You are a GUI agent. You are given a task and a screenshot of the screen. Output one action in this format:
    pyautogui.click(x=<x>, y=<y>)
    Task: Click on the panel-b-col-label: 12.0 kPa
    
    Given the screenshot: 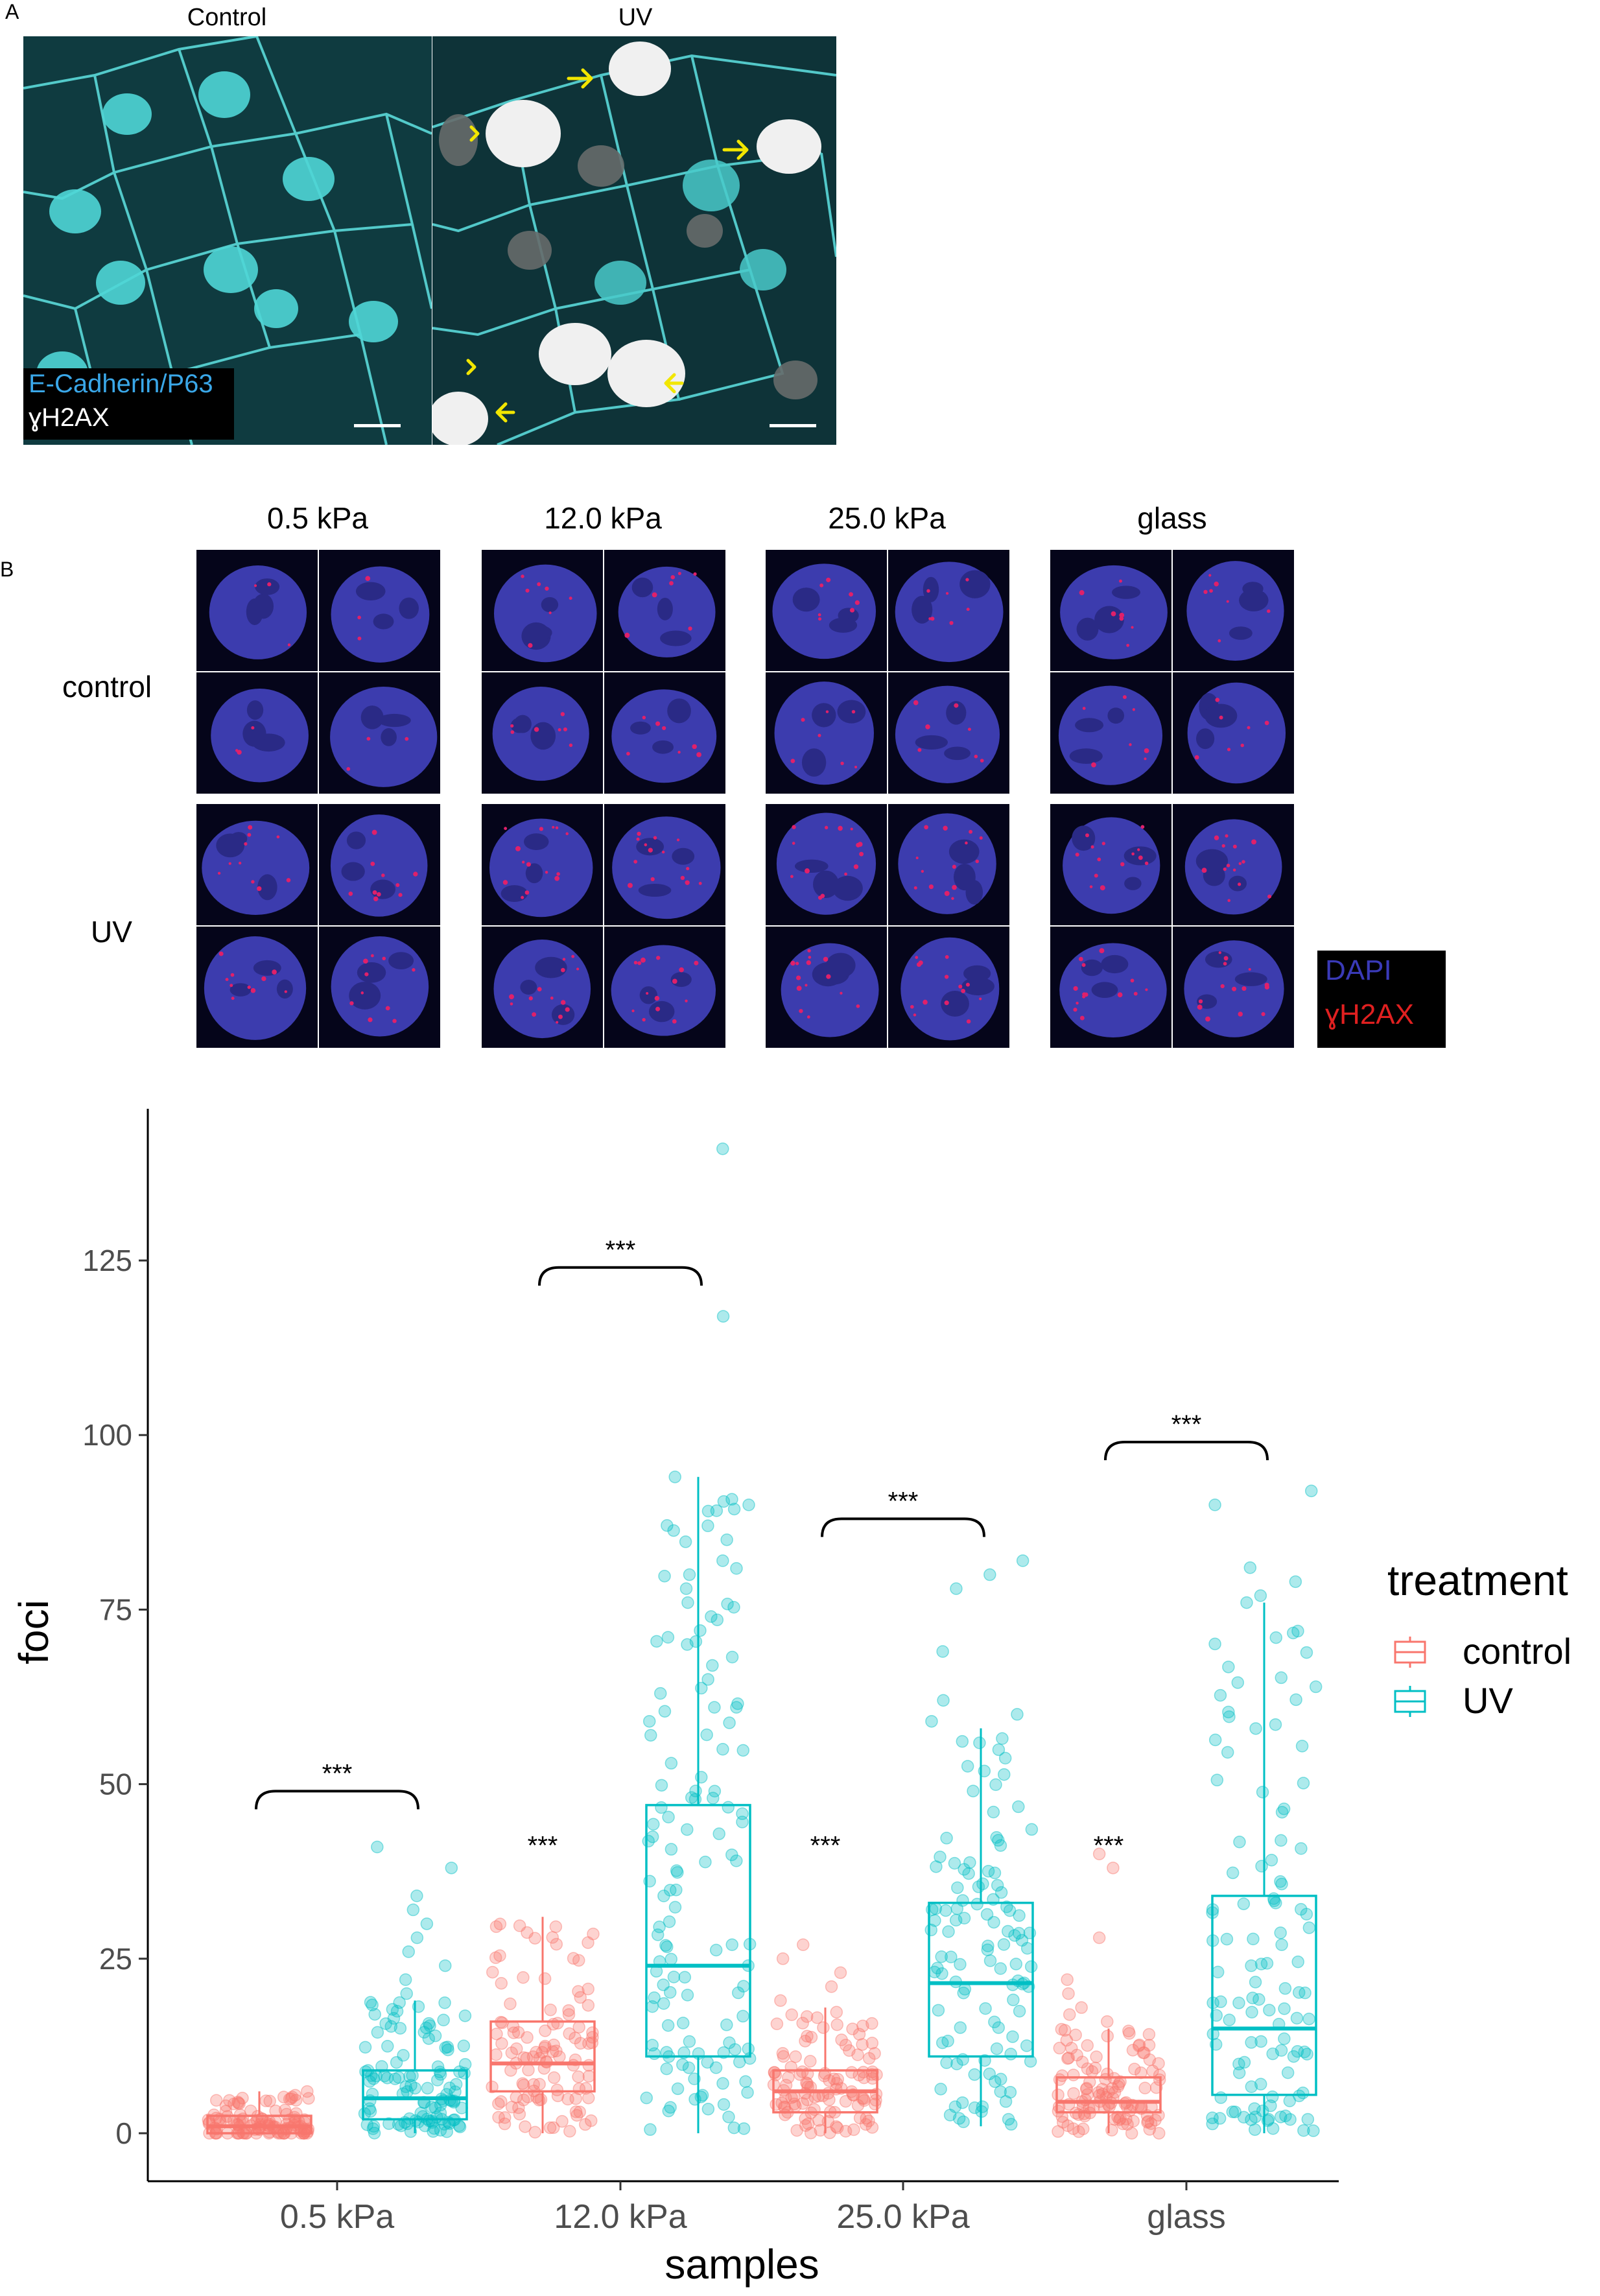 What is the action you would take?
    pyautogui.click(x=603, y=518)
    